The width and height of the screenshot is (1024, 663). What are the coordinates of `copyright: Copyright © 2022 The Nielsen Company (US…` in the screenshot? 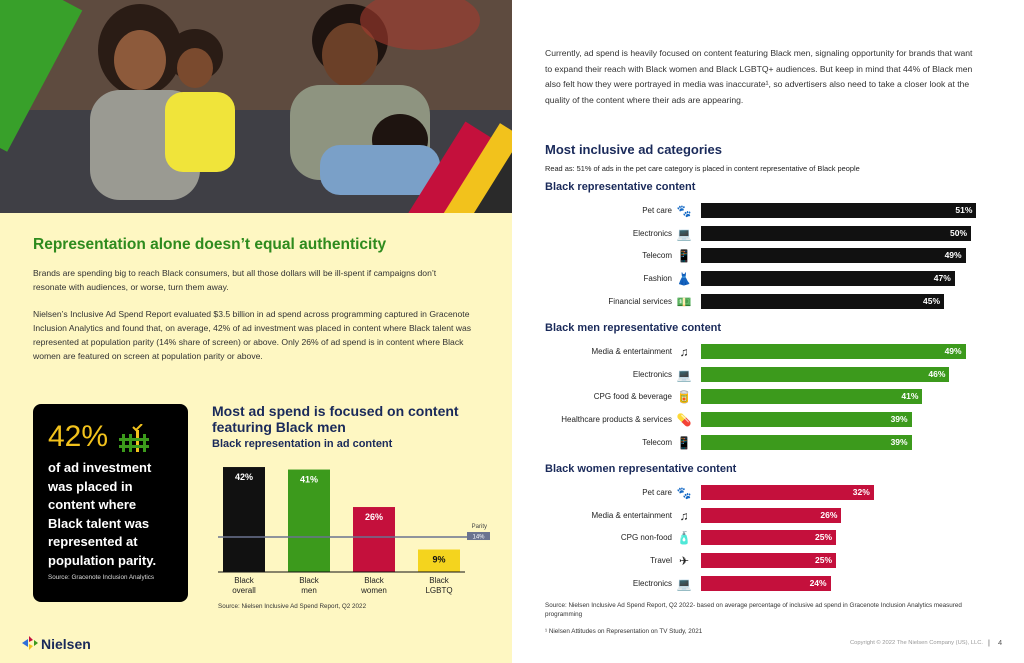 It's located at (917, 643).